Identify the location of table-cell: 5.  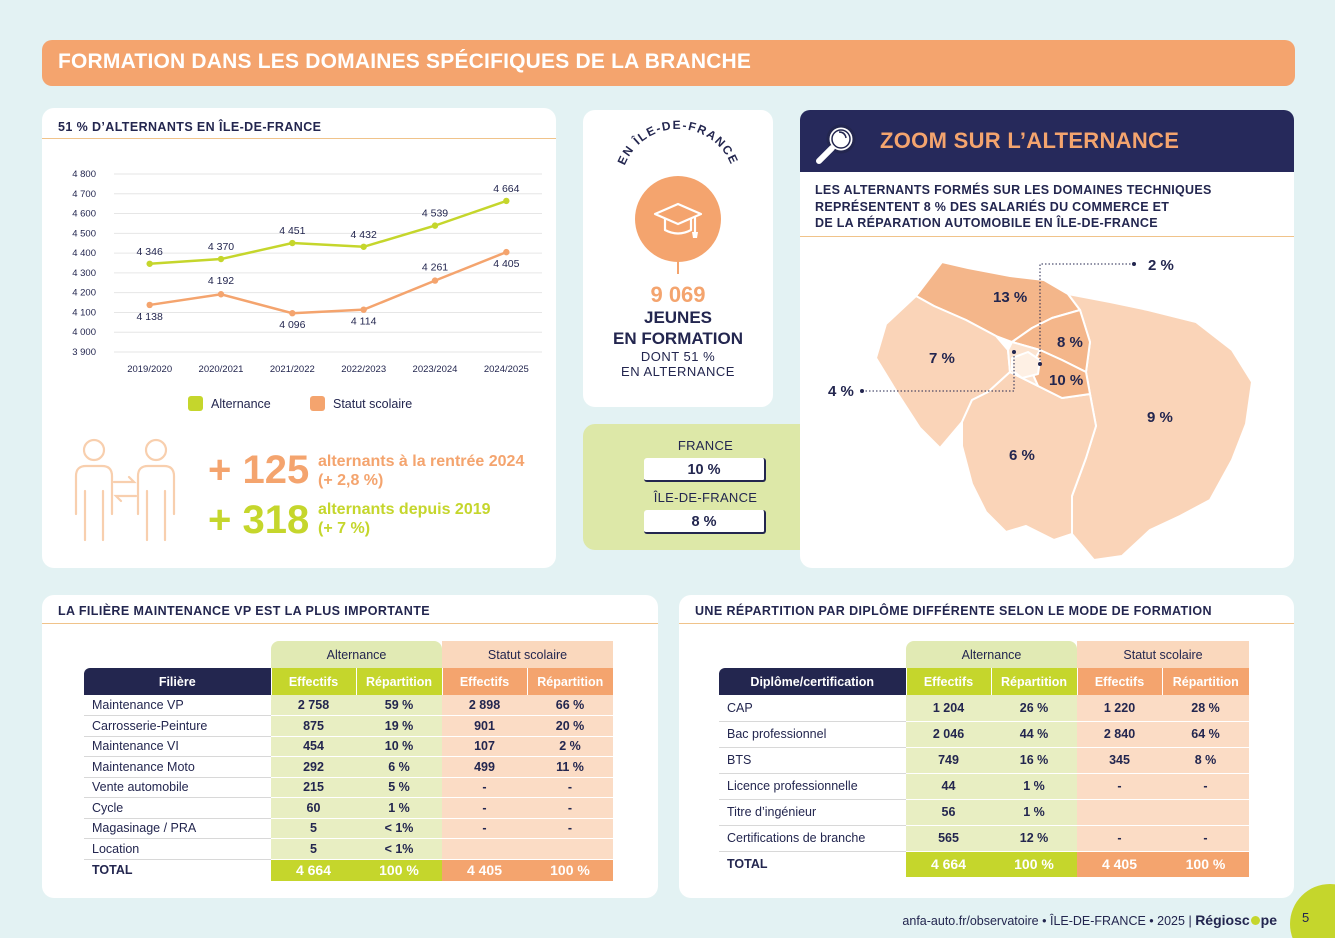
(313, 828).